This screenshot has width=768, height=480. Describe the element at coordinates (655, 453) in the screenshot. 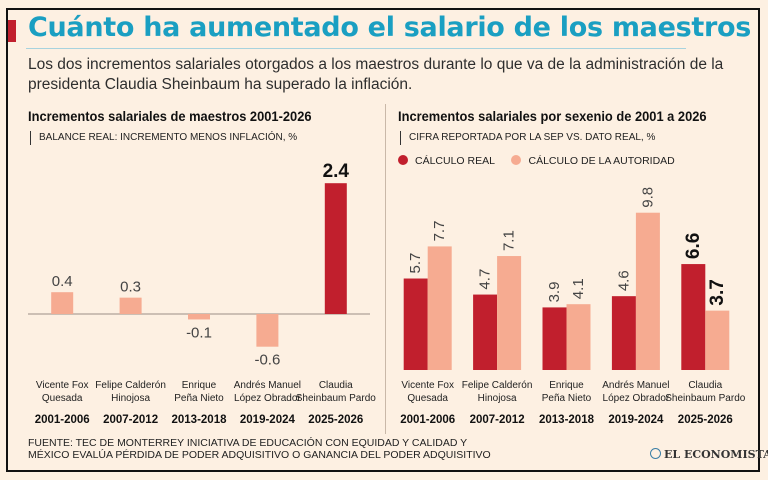

I see `globe-icon` at that location.